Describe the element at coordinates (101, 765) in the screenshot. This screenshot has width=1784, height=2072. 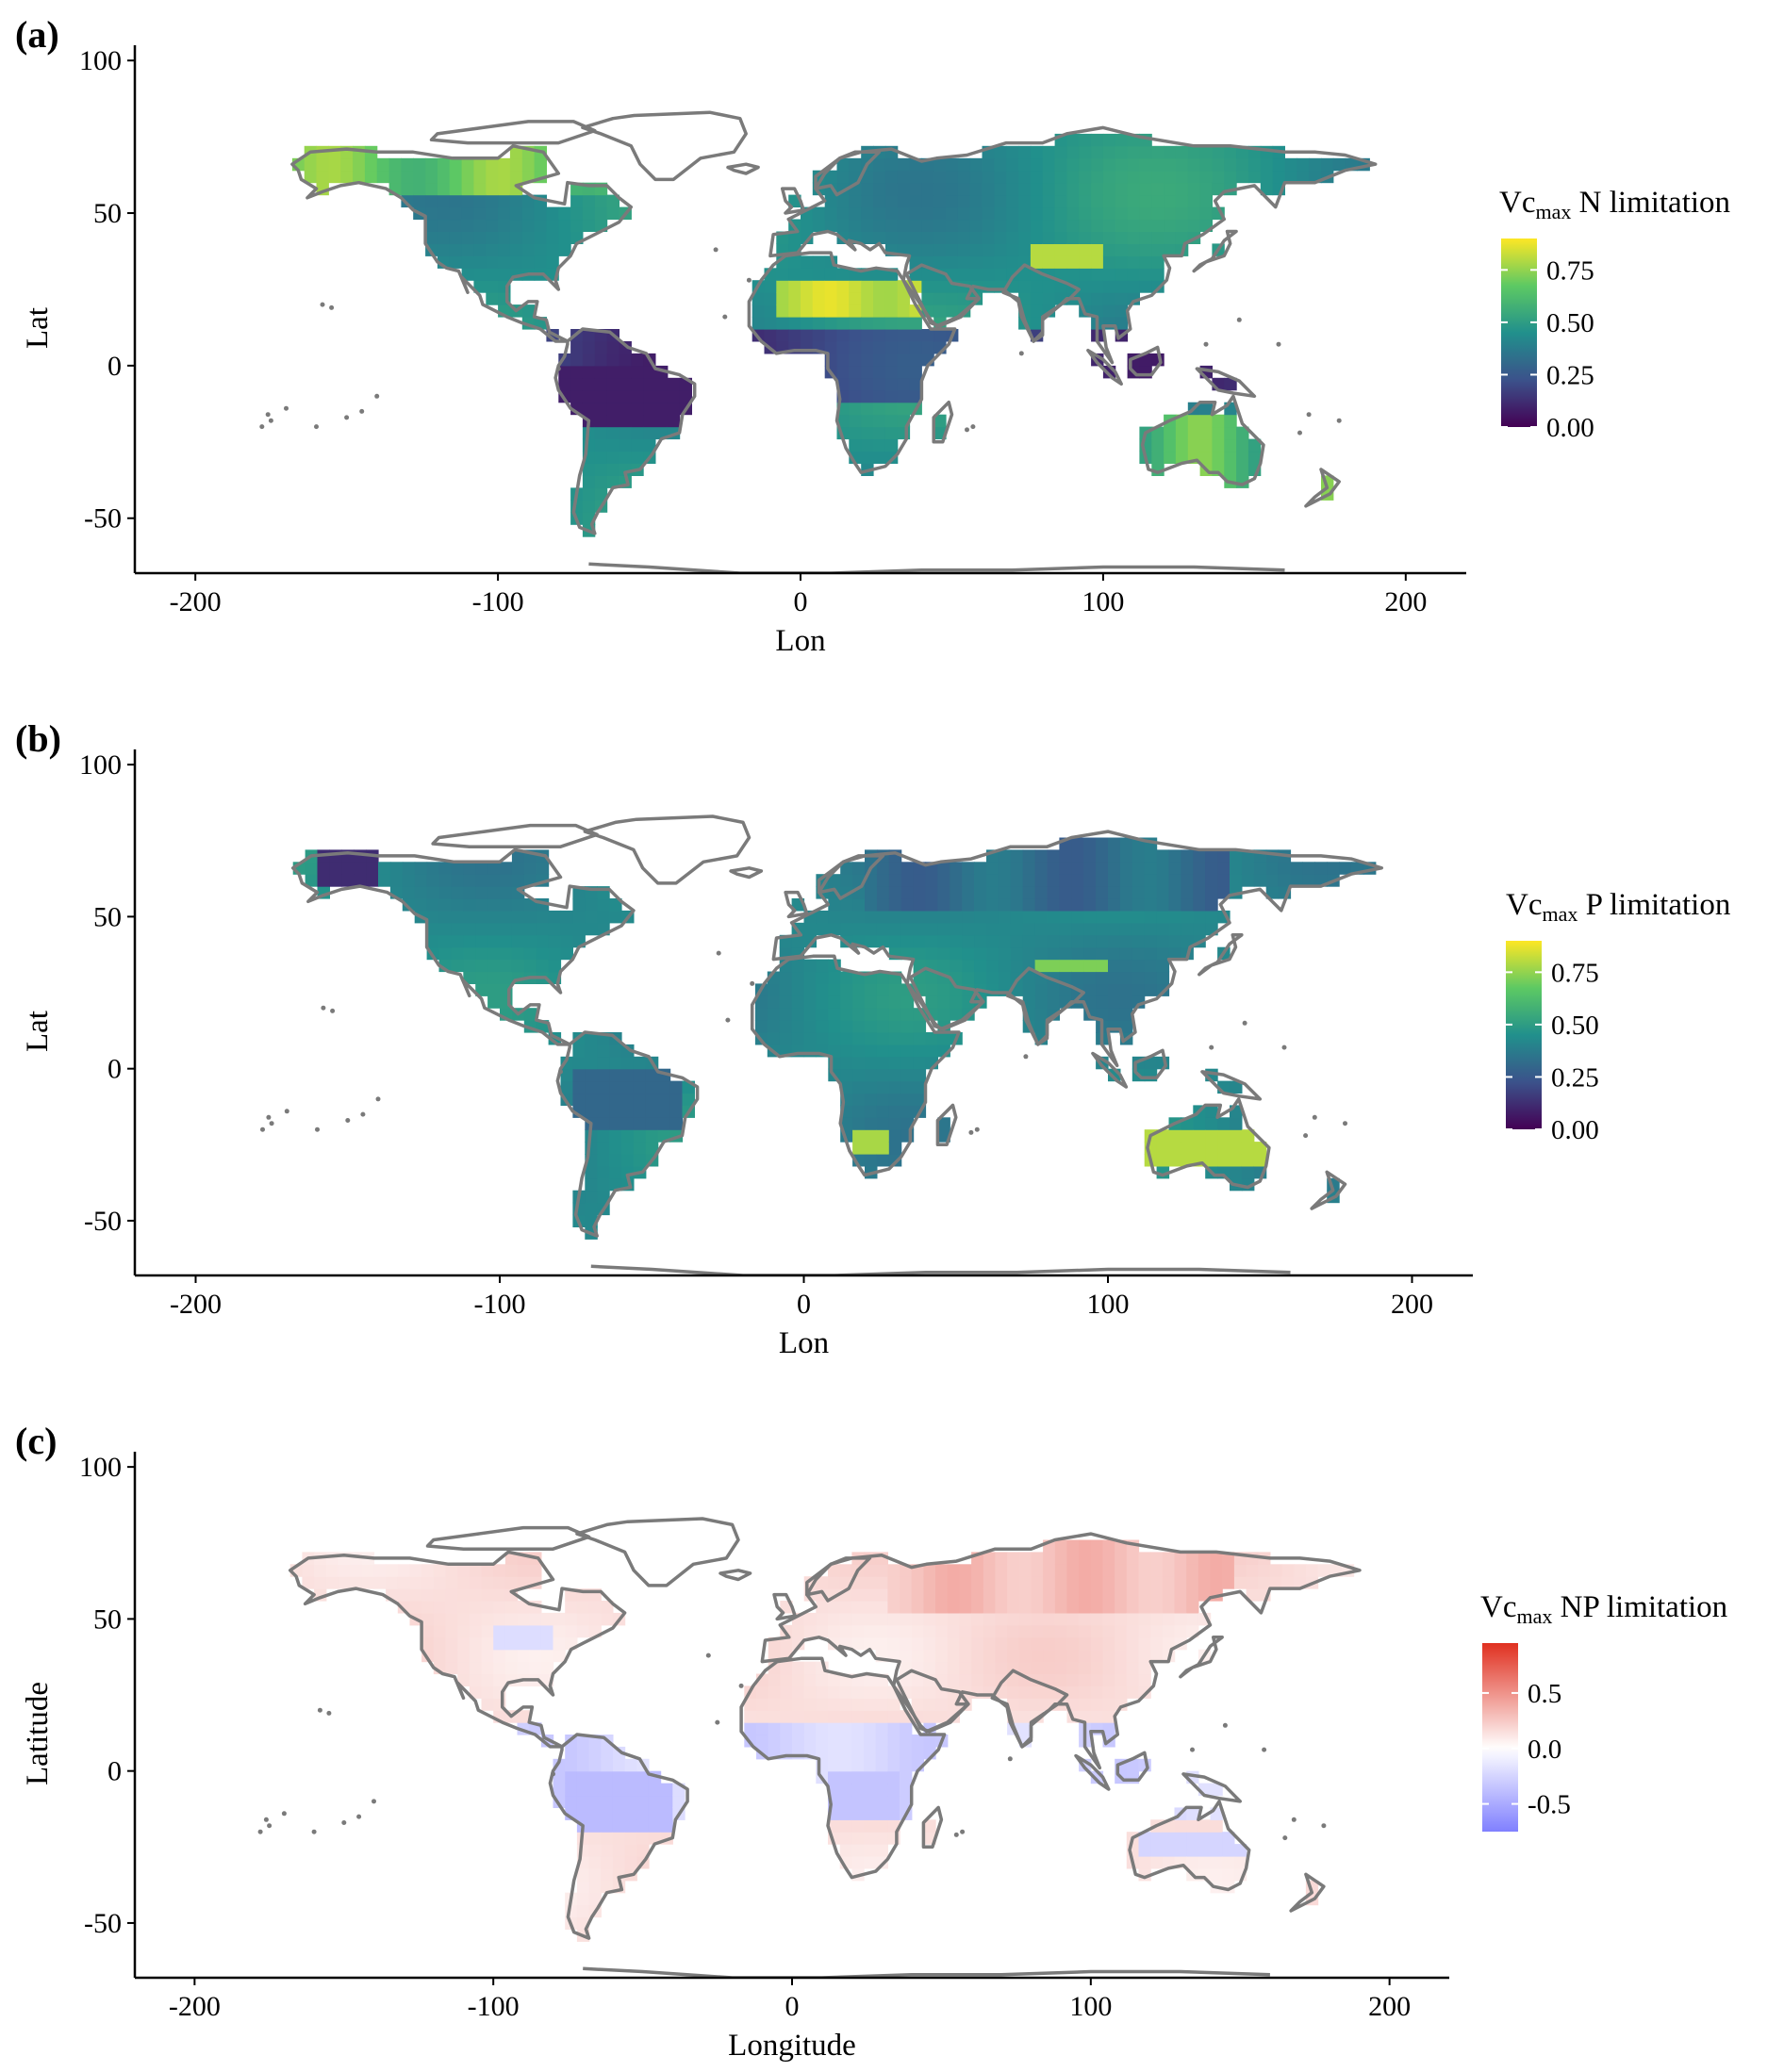
I see `y-tick-label: 100` at that location.